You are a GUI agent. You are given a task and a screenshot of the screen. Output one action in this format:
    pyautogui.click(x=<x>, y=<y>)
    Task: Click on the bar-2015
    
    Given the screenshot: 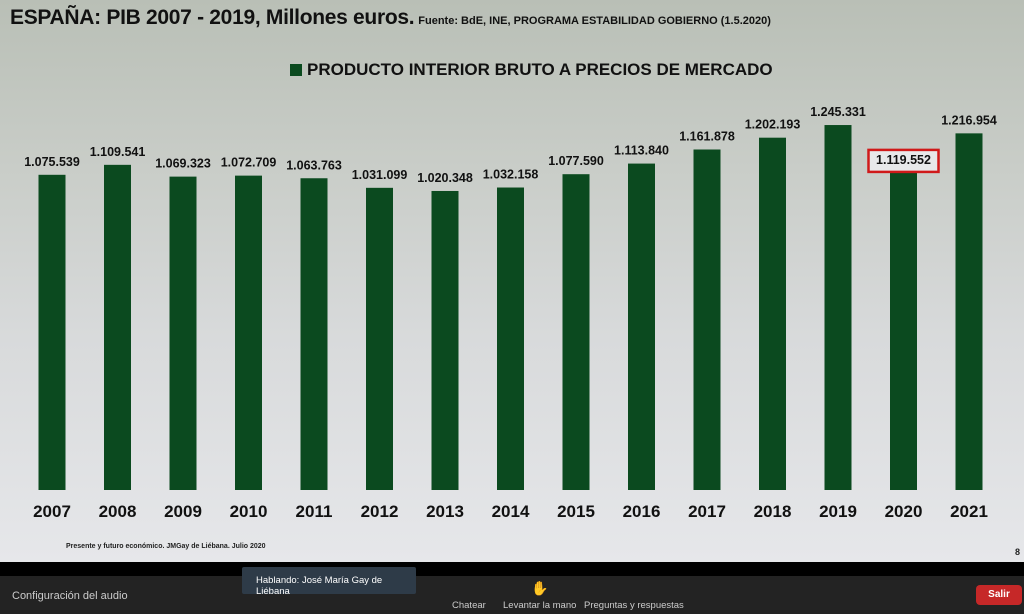 What is the action you would take?
    pyautogui.click(x=576, y=332)
    